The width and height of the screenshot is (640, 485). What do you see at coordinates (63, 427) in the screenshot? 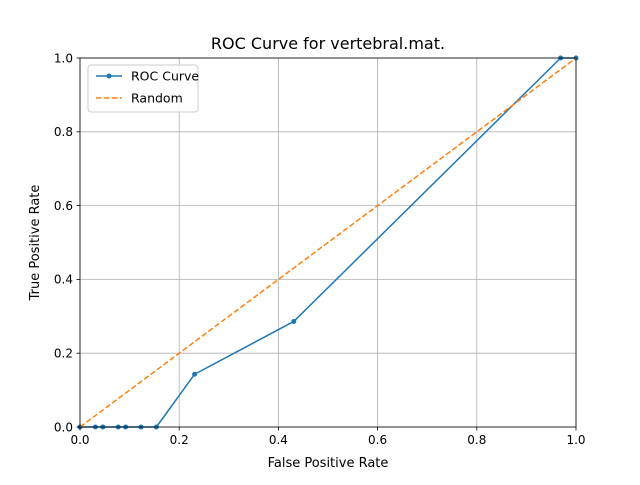
I see `y-tick-label: 0.0` at bounding box center [63, 427].